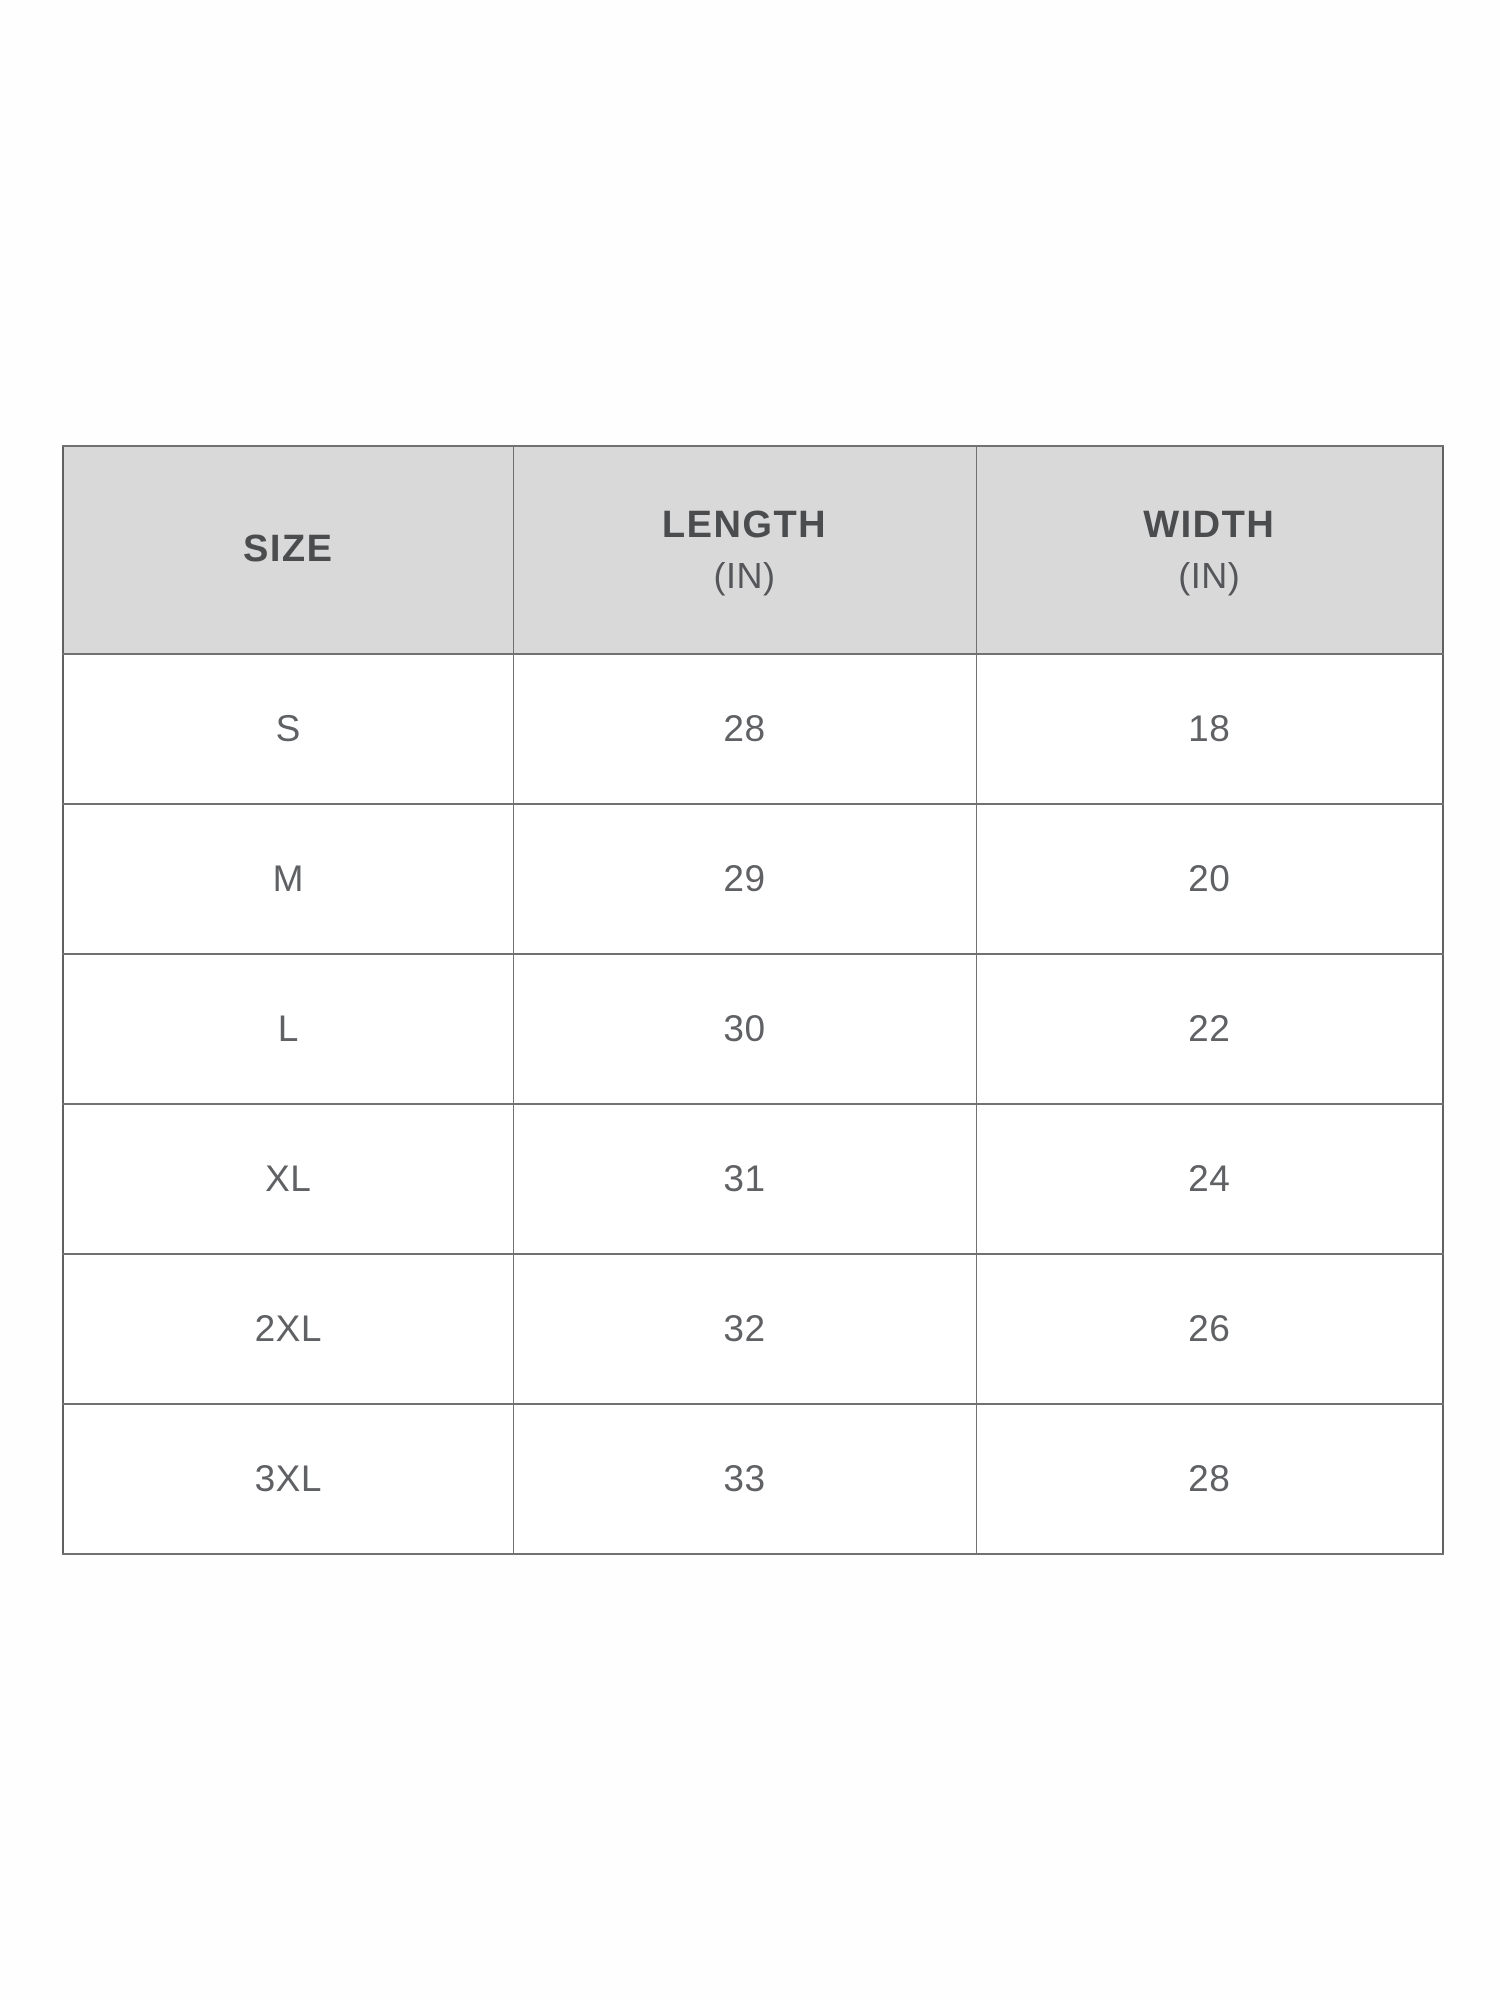 This screenshot has height=2000, width=1500. What do you see at coordinates (1209, 1479) in the screenshot?
I see `cell-width: 28` at bounding box center [1209, 1479].